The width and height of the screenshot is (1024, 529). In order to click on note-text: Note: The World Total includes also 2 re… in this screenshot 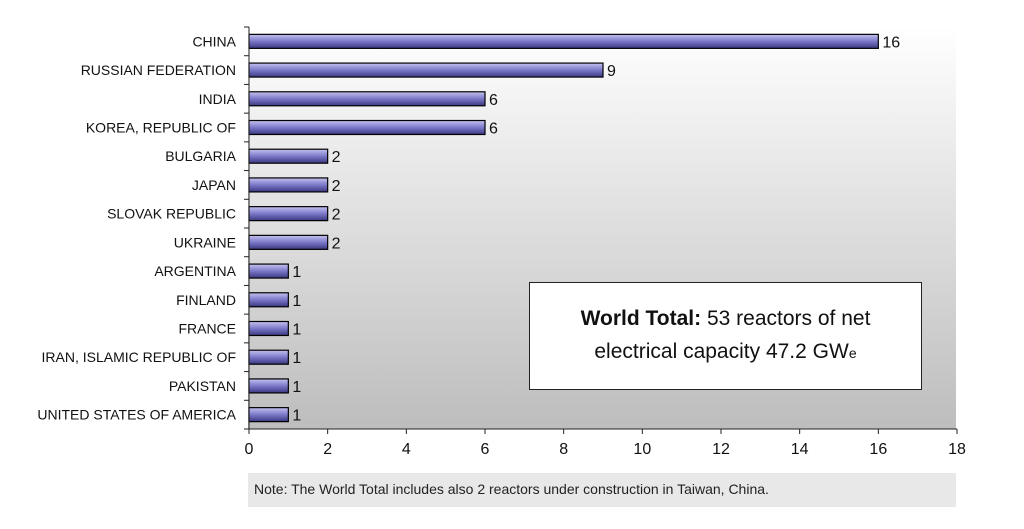, I will do `click(511, 489)`.